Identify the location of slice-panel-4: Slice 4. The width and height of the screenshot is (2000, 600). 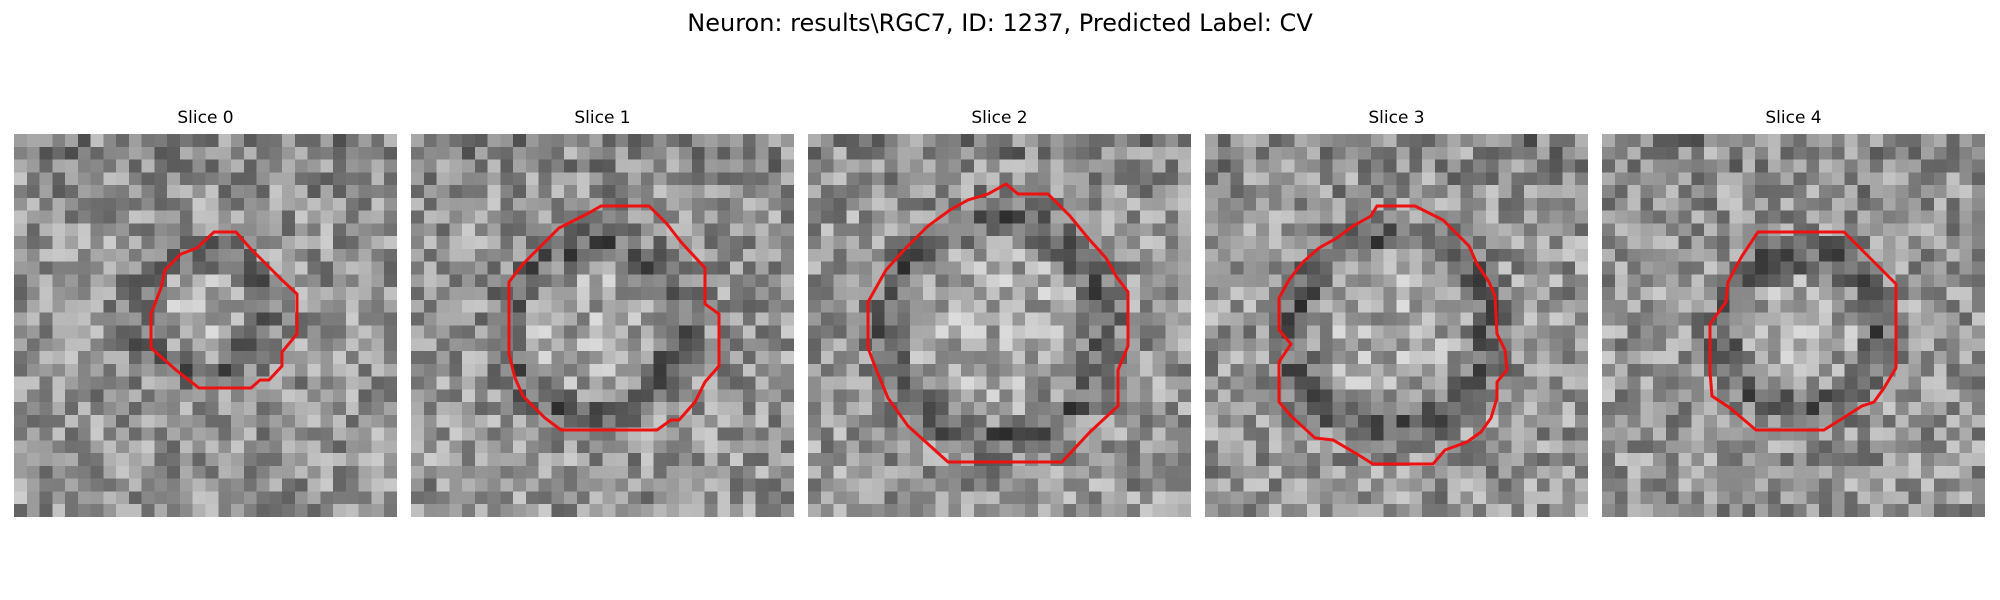
(1793, 311).